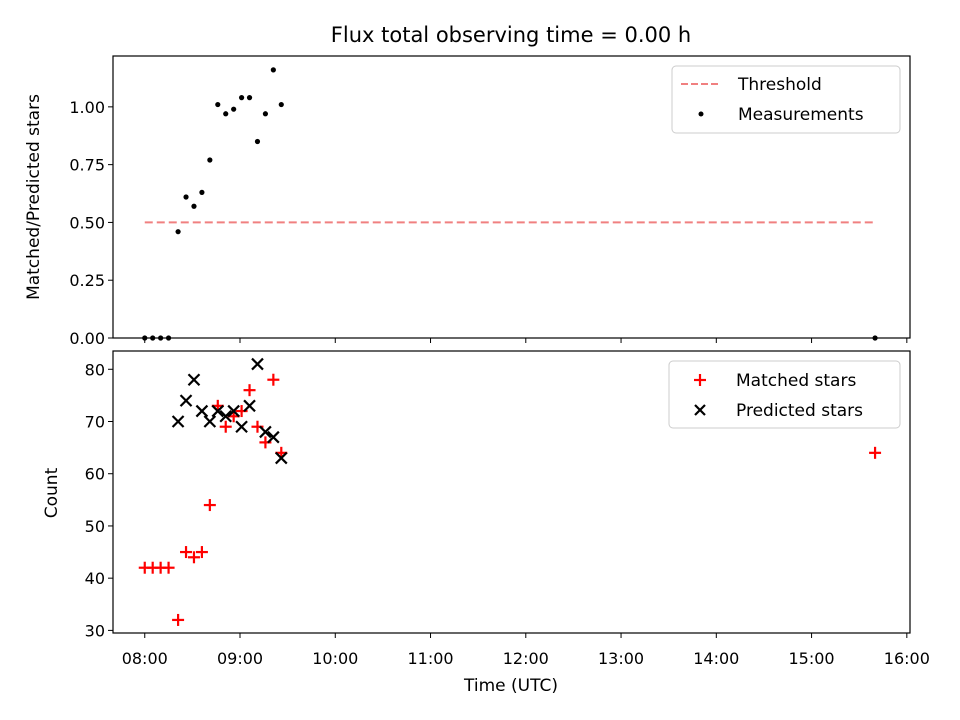 This screenshot has height=720, width=960. I want to click on top-x-ticks, so click(526, 340).